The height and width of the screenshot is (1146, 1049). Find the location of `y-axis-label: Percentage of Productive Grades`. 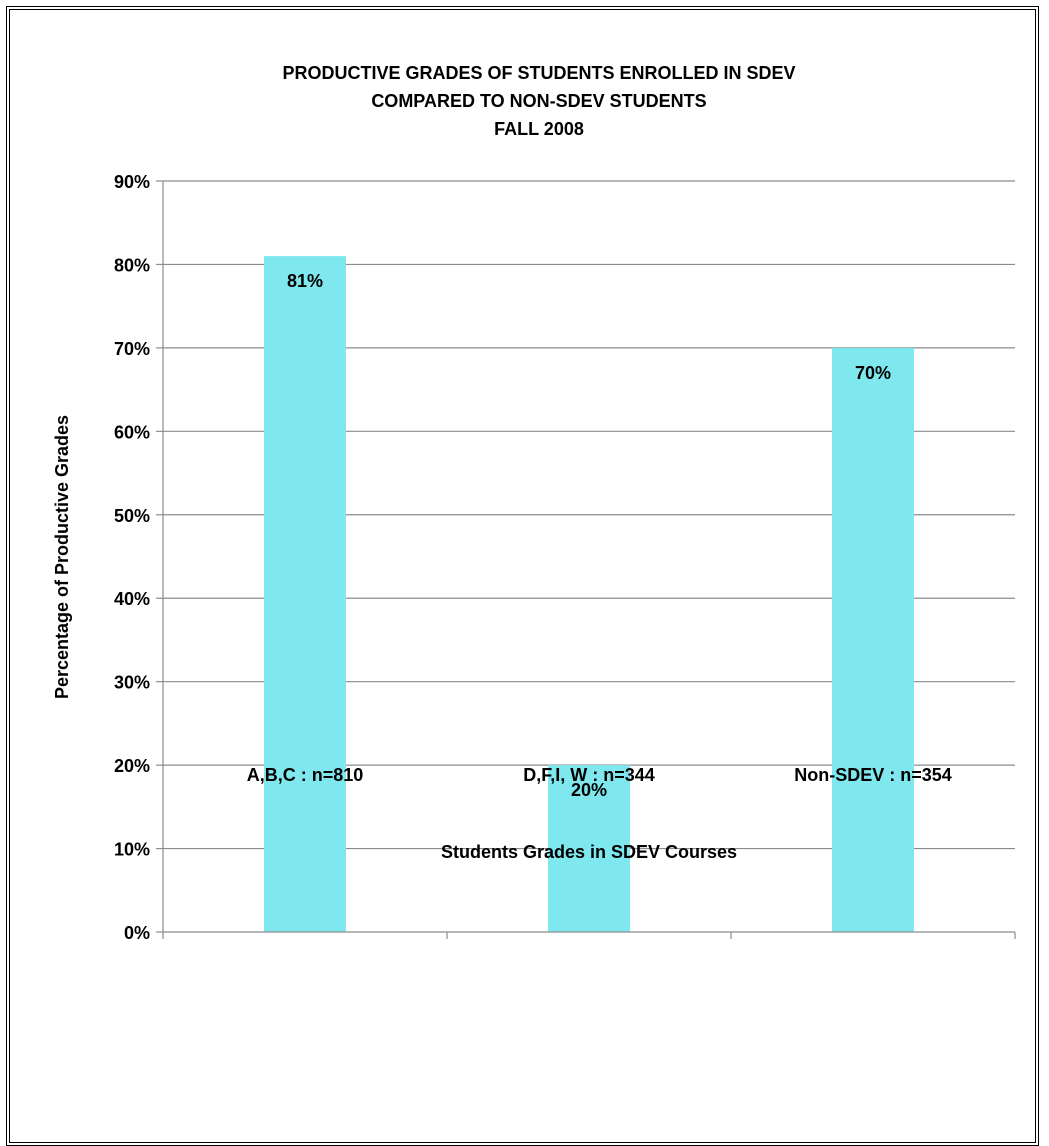

y-axis-label: Percentage of Productive Grades is located at coordinates (62, 557).